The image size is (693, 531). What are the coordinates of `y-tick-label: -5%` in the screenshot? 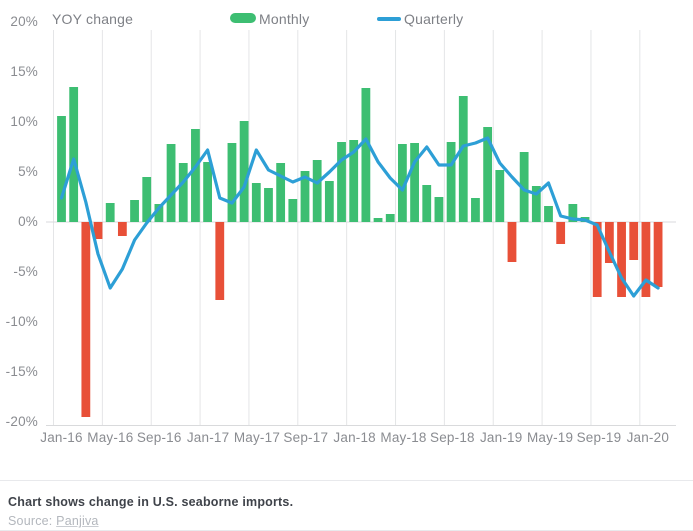 It's located at (25, 271).